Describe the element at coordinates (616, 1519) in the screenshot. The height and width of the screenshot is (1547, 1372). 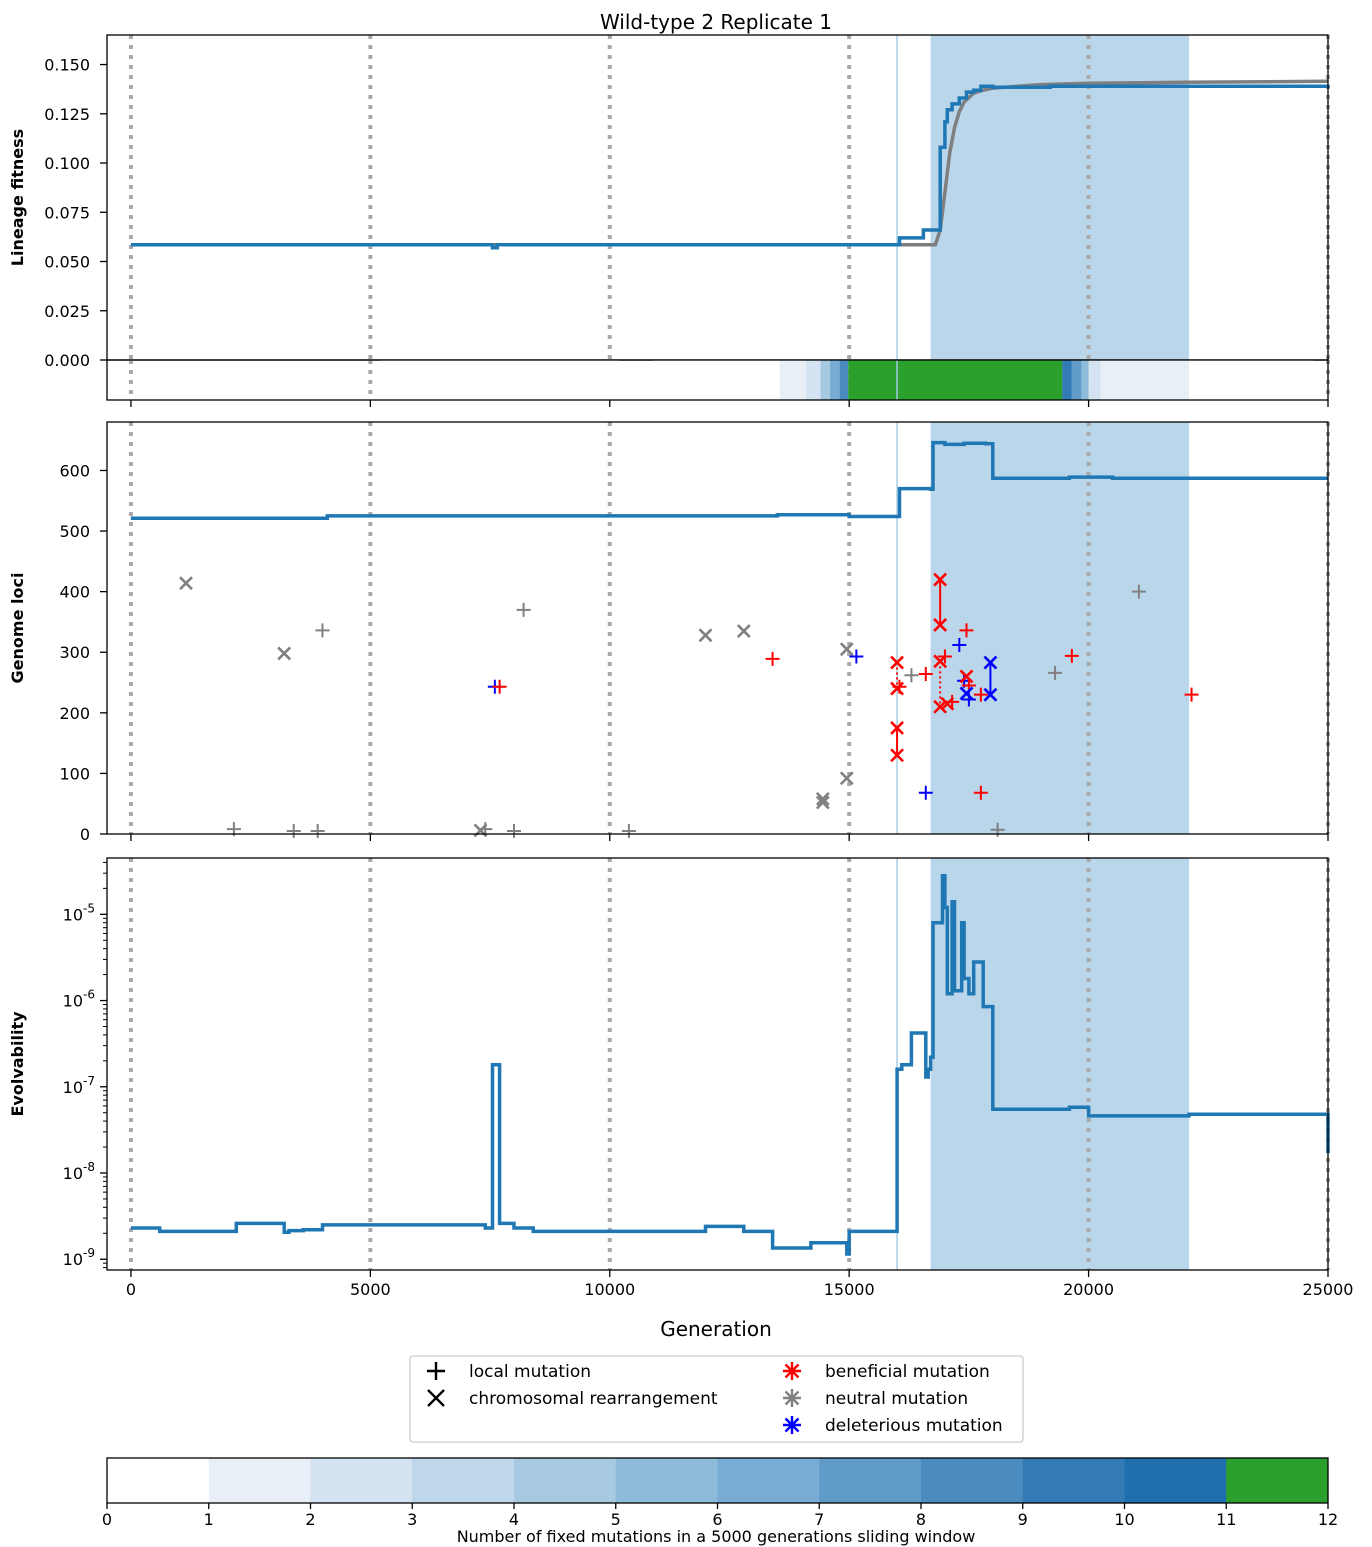
I see `colorbar-tick-label: 5` at that location.